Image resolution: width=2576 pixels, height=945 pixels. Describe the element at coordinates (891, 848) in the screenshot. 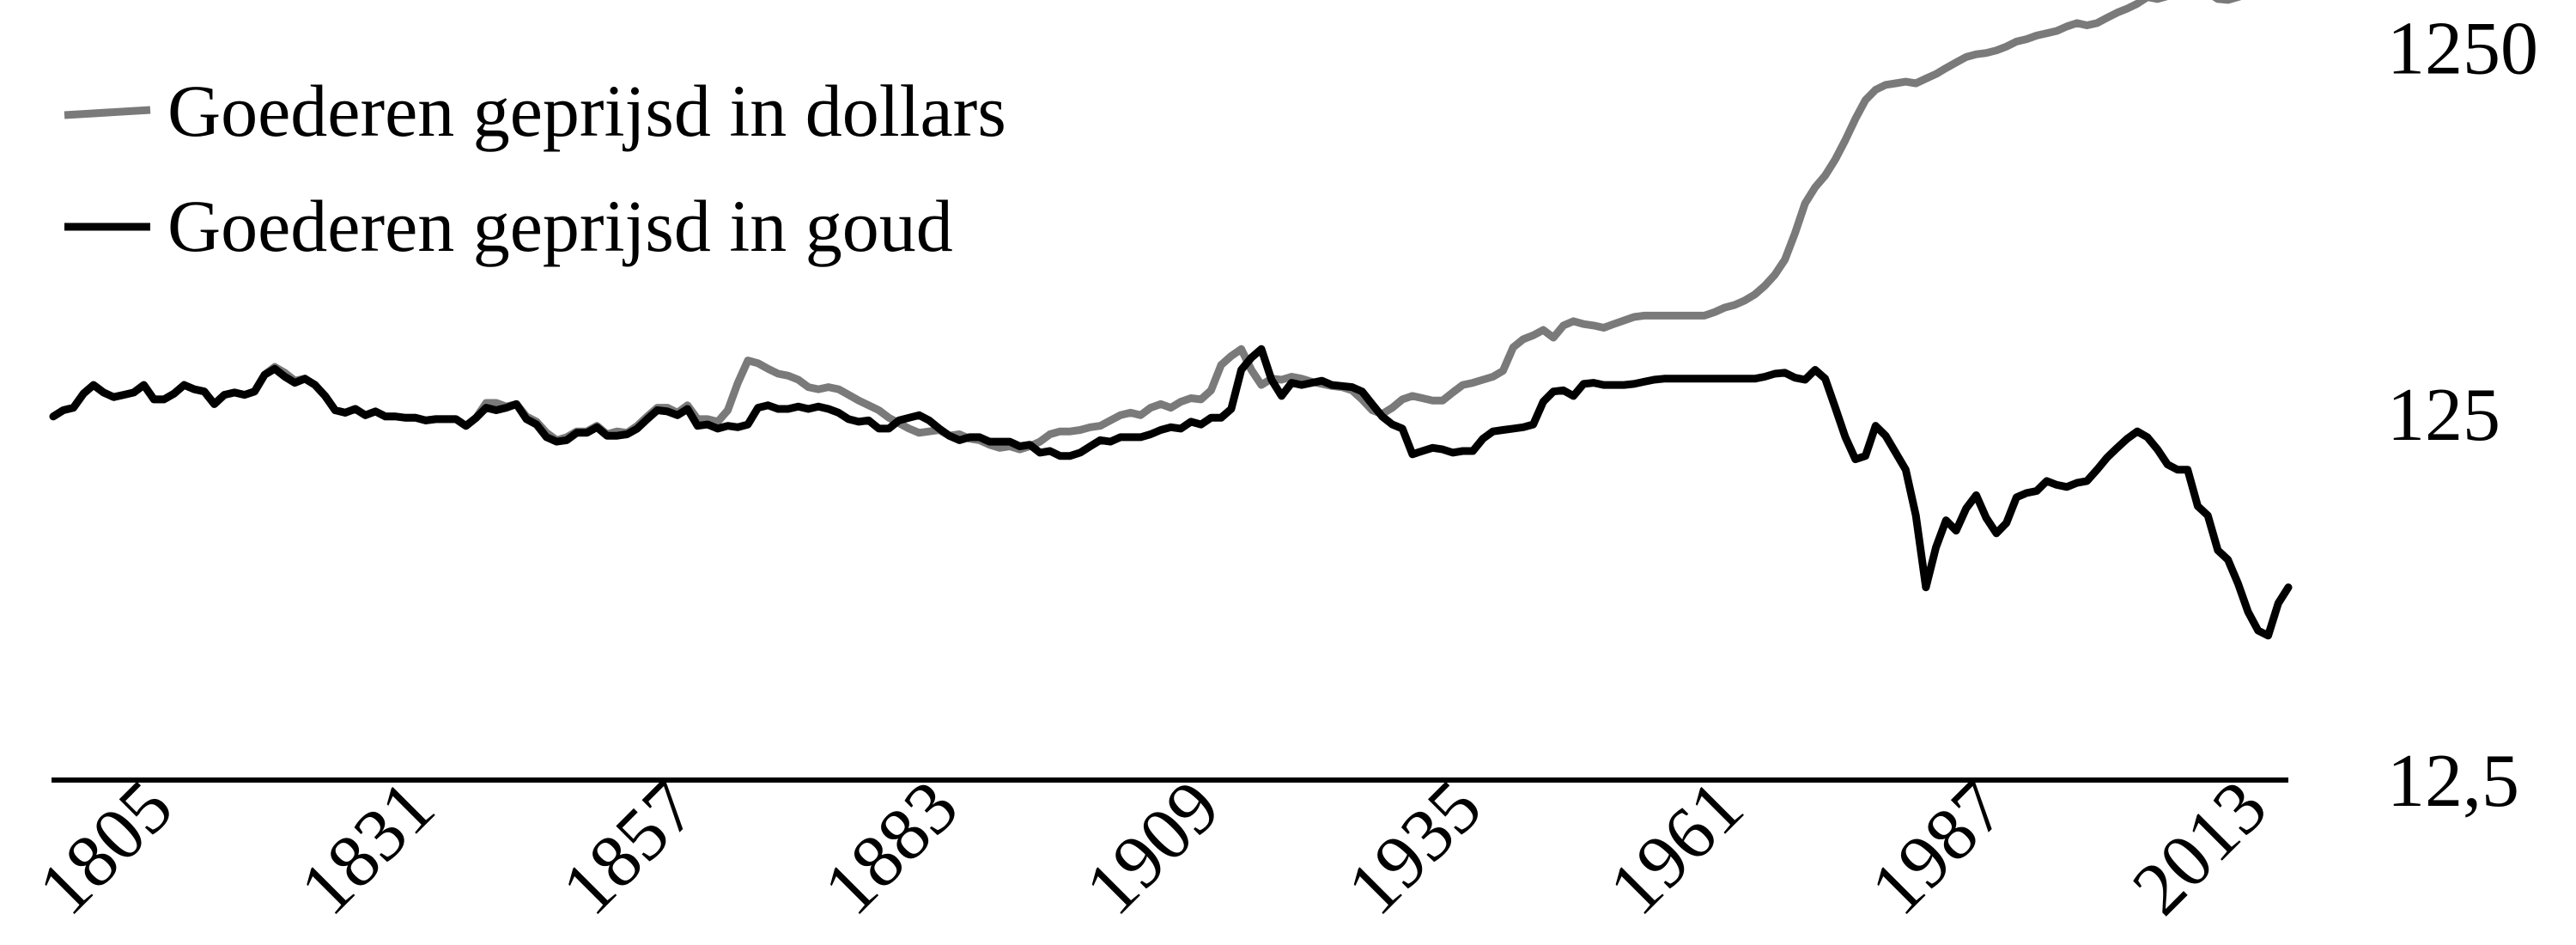

I see `x-tick-label: 1883` at that location.